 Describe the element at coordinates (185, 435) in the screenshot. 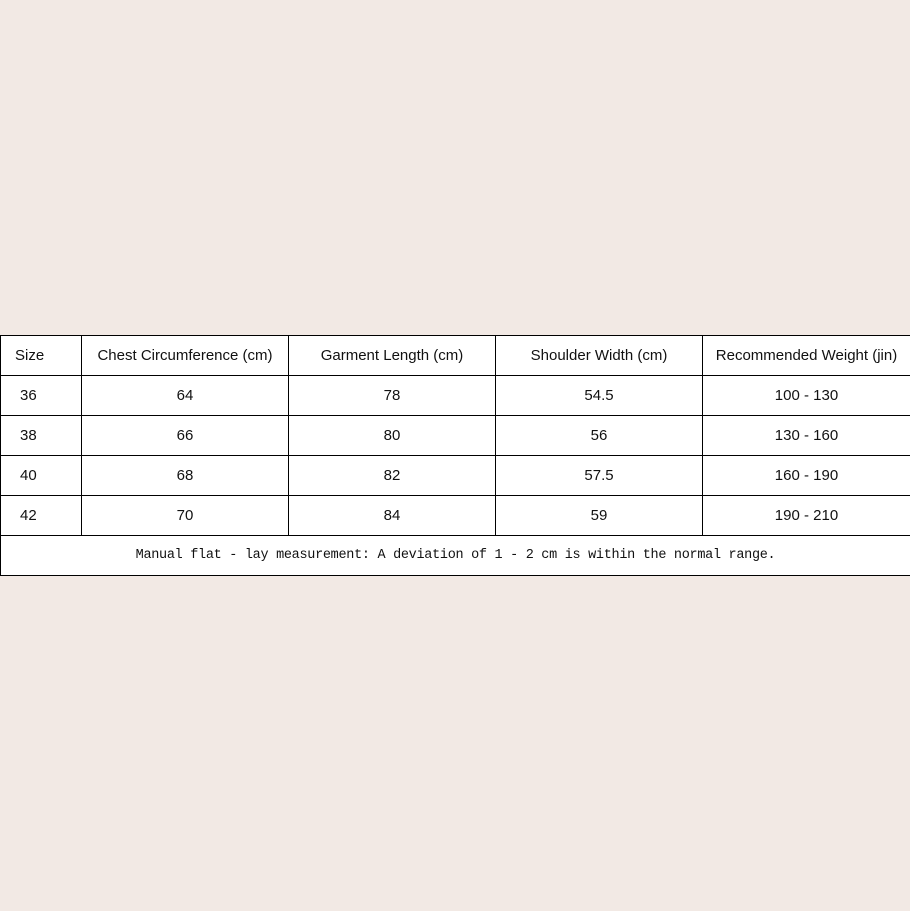

I see `cell-chest: 66` at that location.